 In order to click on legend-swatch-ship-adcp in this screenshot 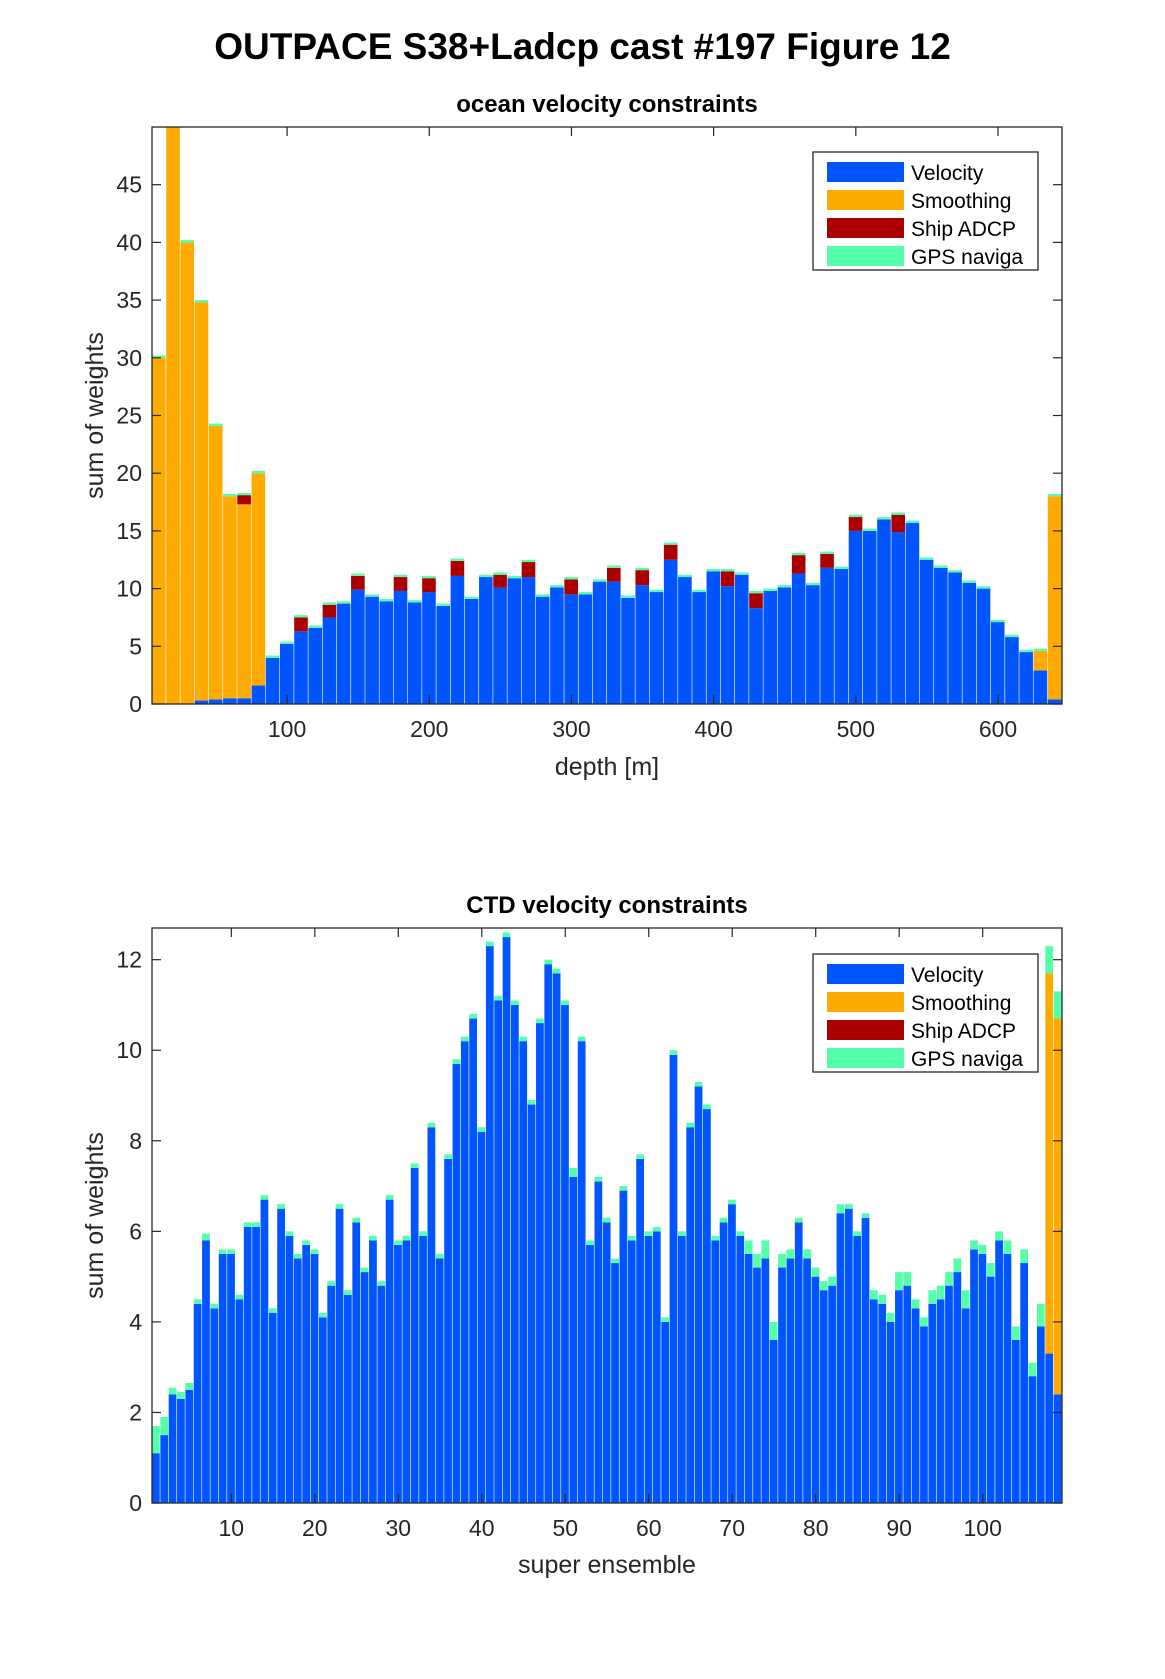, I will do `click(865, 1030)`.